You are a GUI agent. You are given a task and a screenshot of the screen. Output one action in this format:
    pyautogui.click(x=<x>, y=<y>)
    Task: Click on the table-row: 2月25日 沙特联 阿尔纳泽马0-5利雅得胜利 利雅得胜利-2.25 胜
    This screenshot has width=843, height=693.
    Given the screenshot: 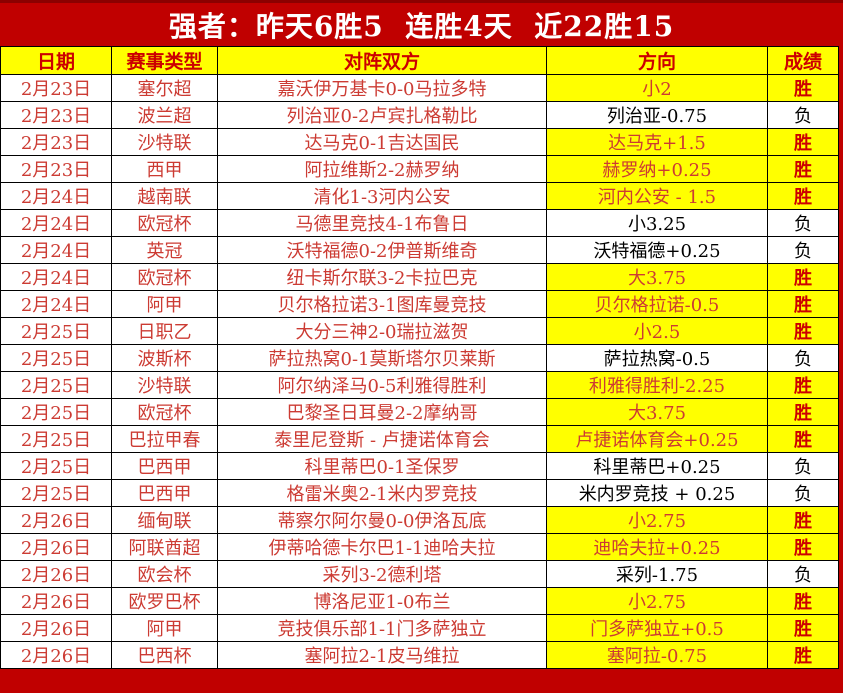 What is the action you would take?
    pyautogui.click(x=419, y=385)
    